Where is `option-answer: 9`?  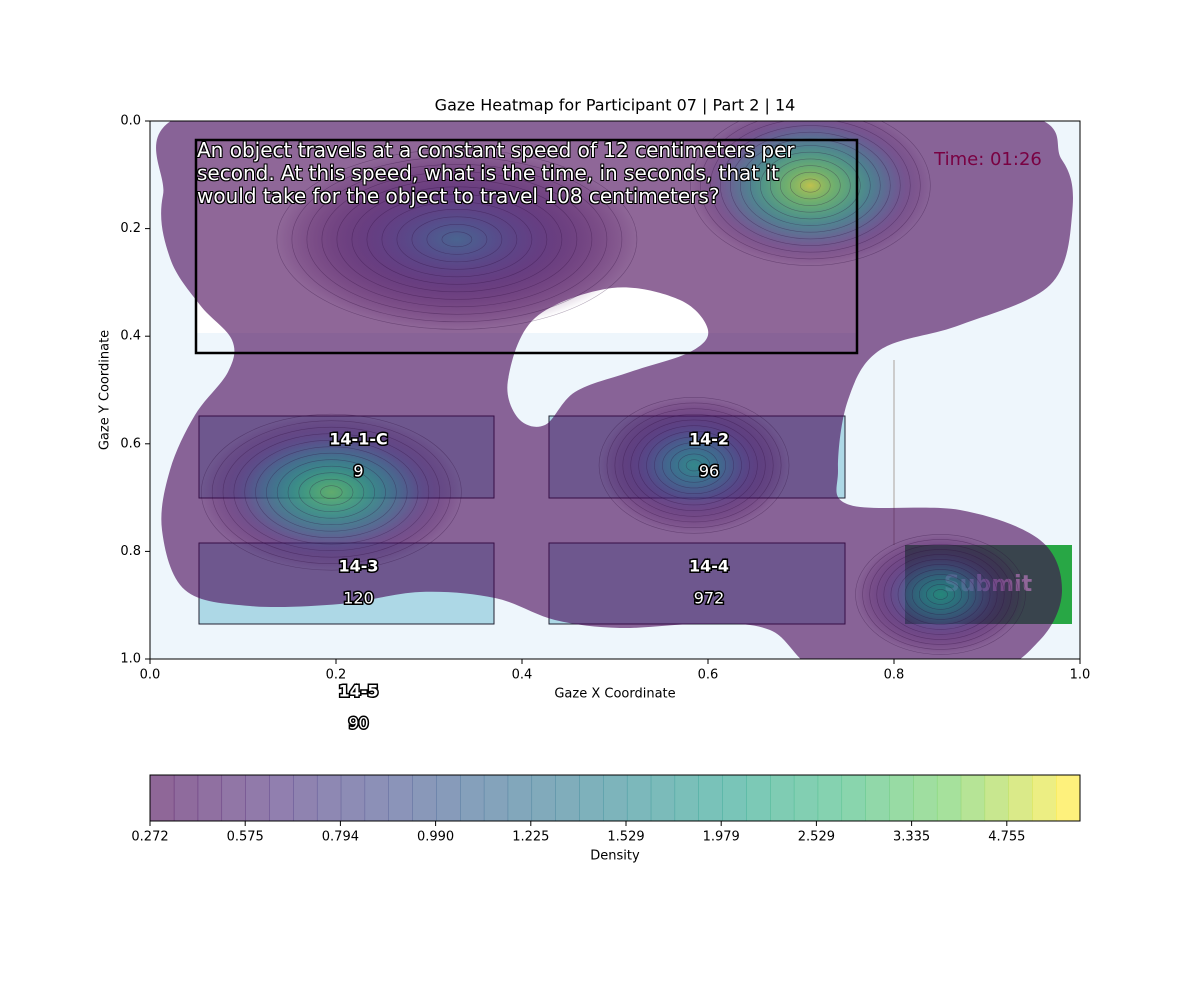 option-answer: 9 is located at coordinates (358, 471).